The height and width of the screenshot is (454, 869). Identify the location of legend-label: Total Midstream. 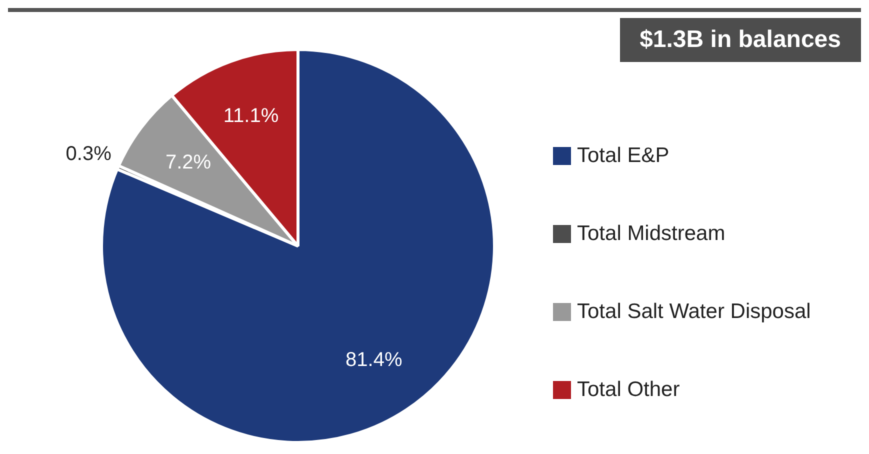
(651, 234).